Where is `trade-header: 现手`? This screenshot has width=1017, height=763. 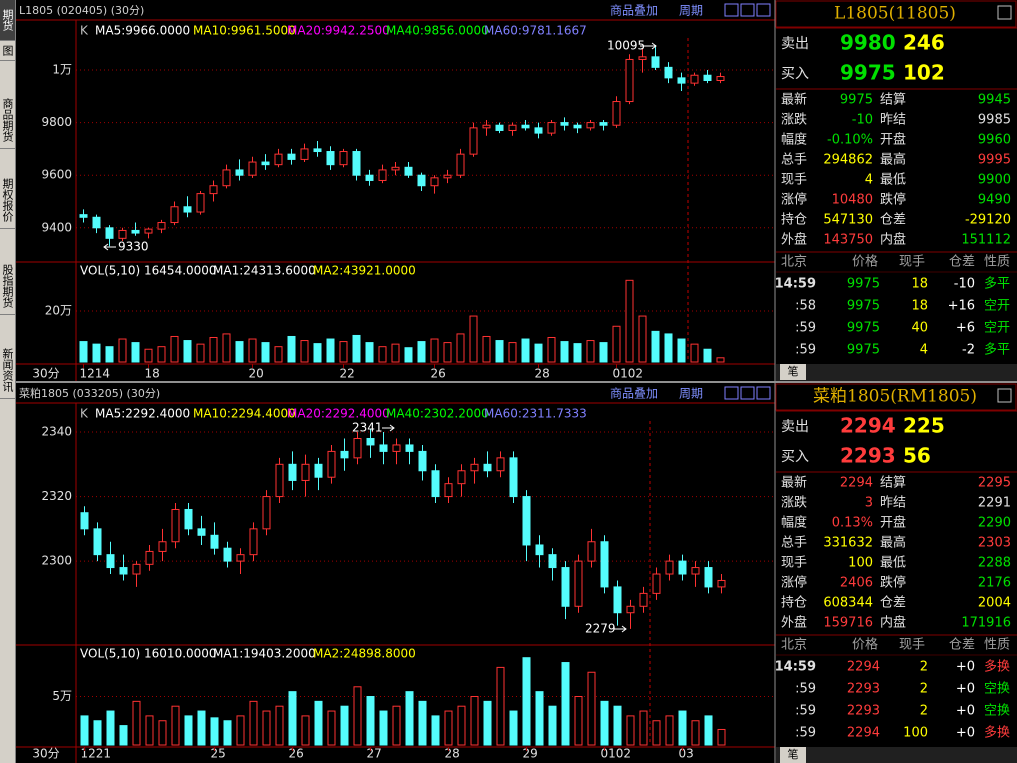 trade-header: 现手 is located at coordinates (912, 262).